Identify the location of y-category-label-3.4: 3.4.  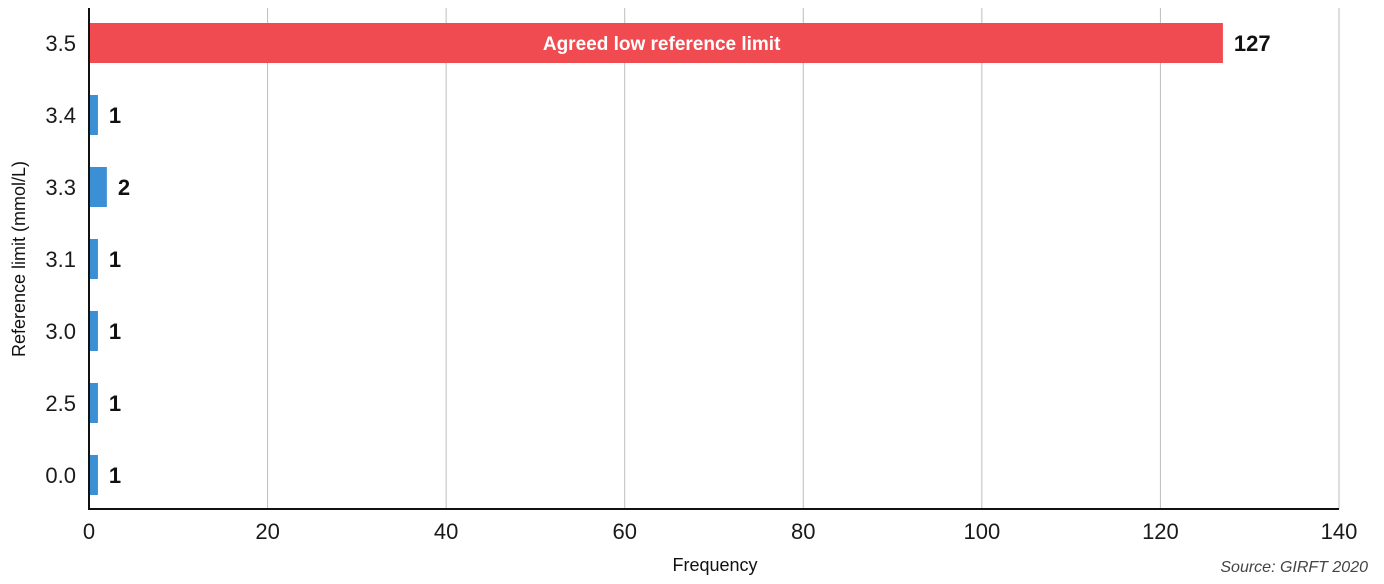
(60, 115).